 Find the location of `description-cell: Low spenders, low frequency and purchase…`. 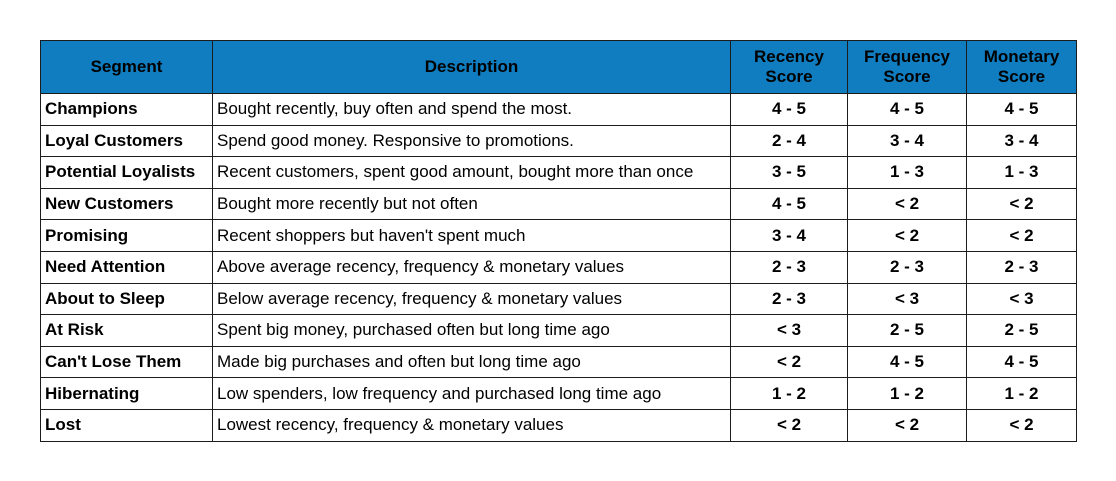

description-cell: Low spenders, low frequency and purchase… is located at coordinates (471, 393).